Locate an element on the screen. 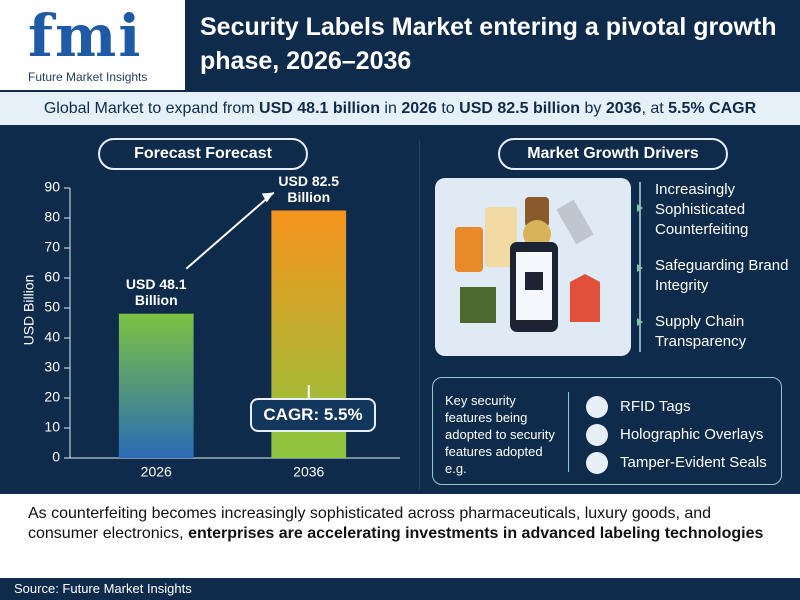 The height and width of the screenshot is (600, 800). y-tick-label: 0 is located at coordinates (56, 457).